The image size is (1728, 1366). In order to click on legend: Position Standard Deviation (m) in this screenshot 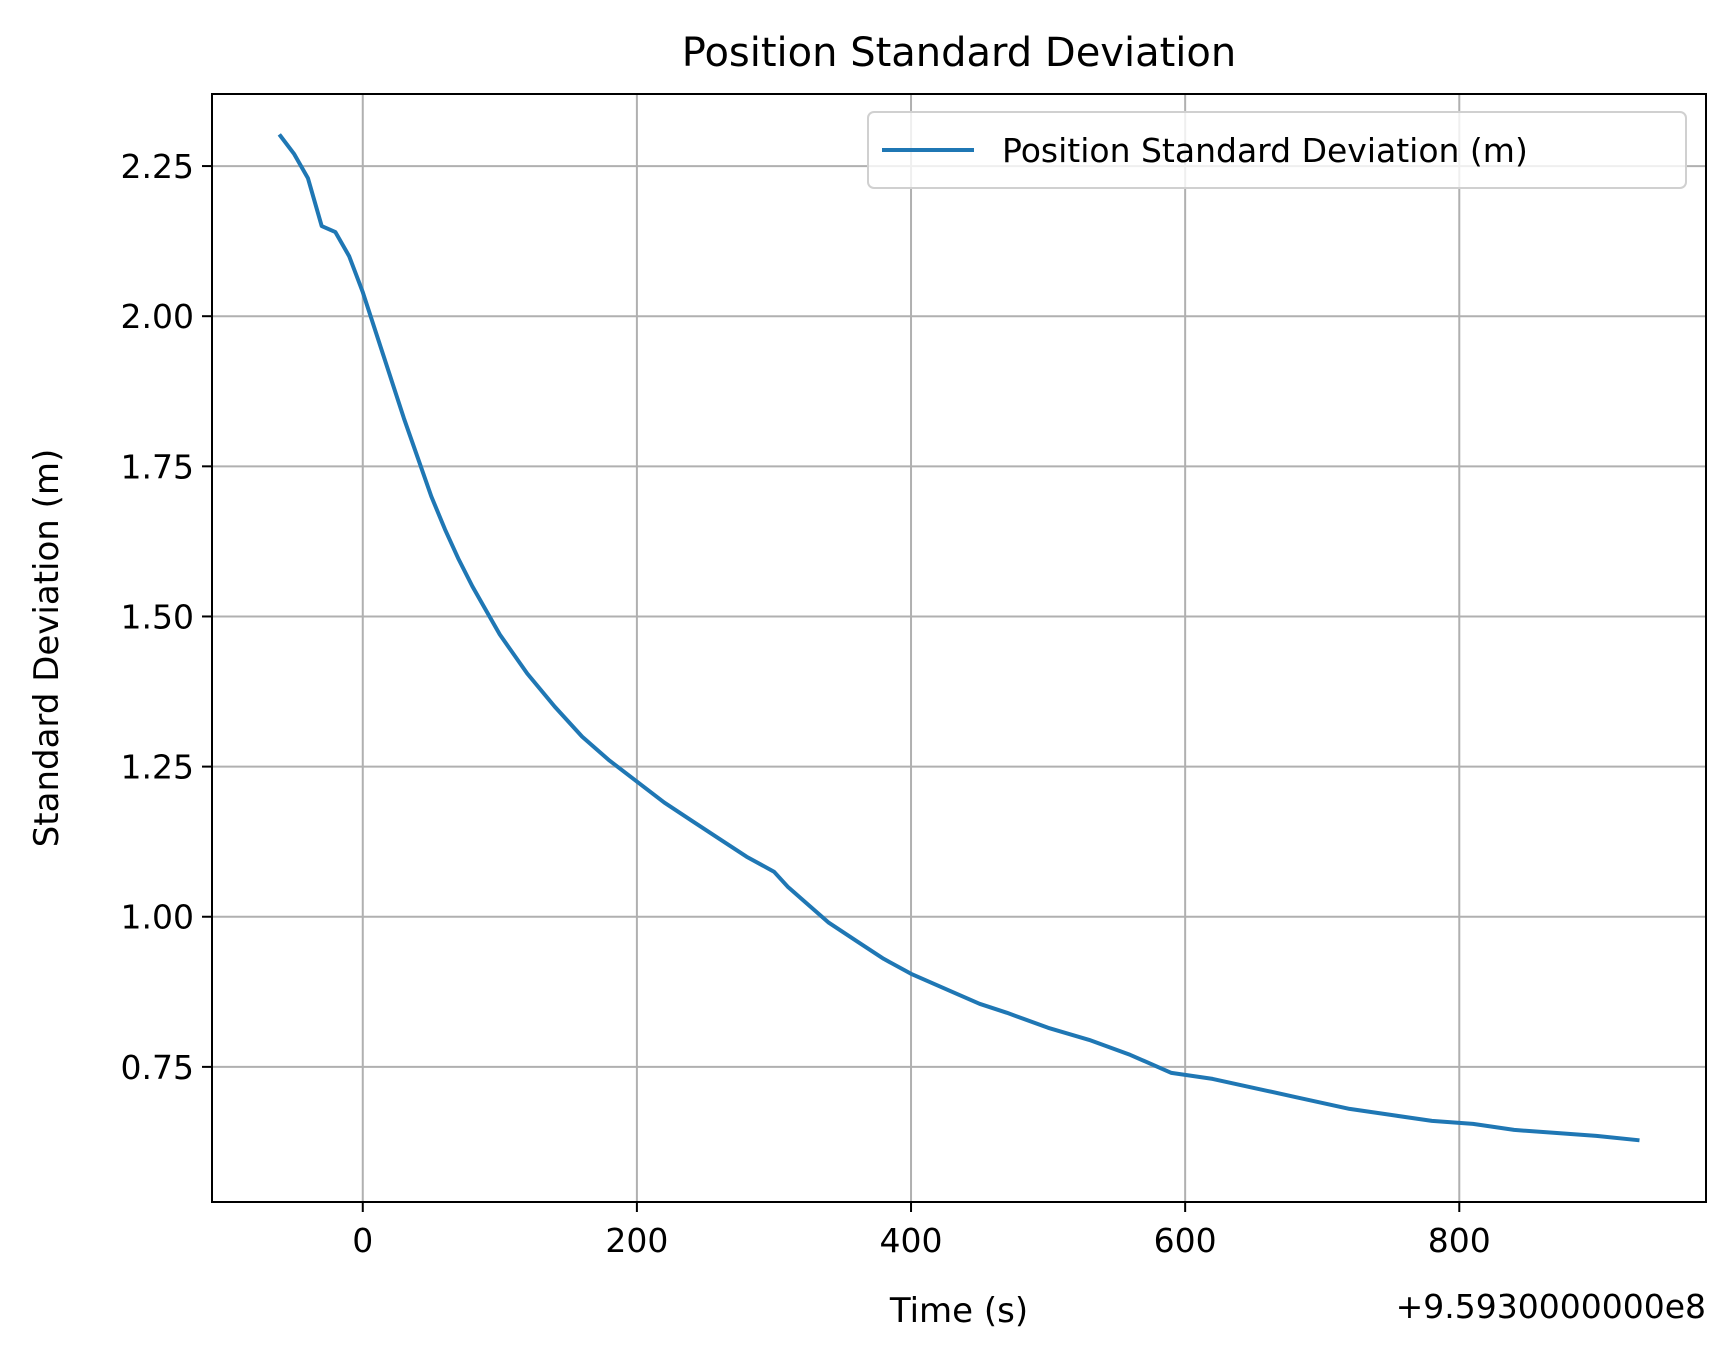, I will do `click(1277, 150)`.